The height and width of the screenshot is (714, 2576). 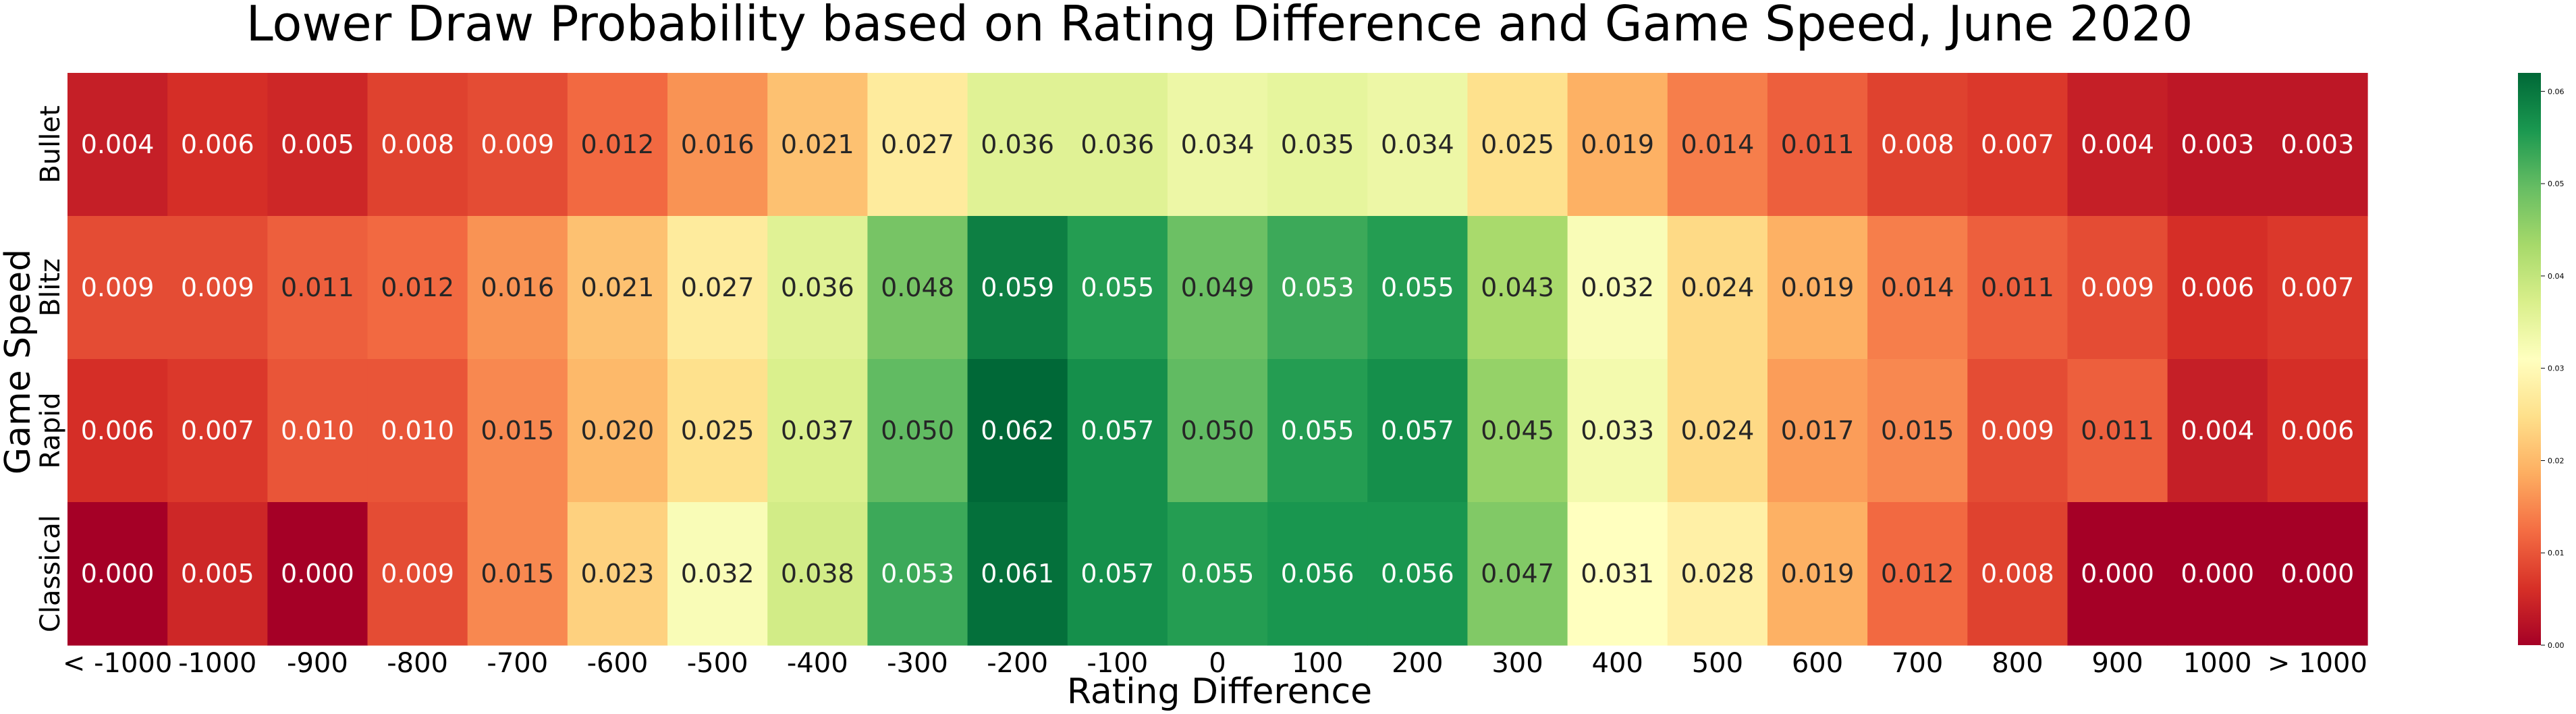 What do you see at coordinates (2556, 553) in the screenshot?
I see `colorbar-tick-label: 0.01` at bounding box center [2556, 553].